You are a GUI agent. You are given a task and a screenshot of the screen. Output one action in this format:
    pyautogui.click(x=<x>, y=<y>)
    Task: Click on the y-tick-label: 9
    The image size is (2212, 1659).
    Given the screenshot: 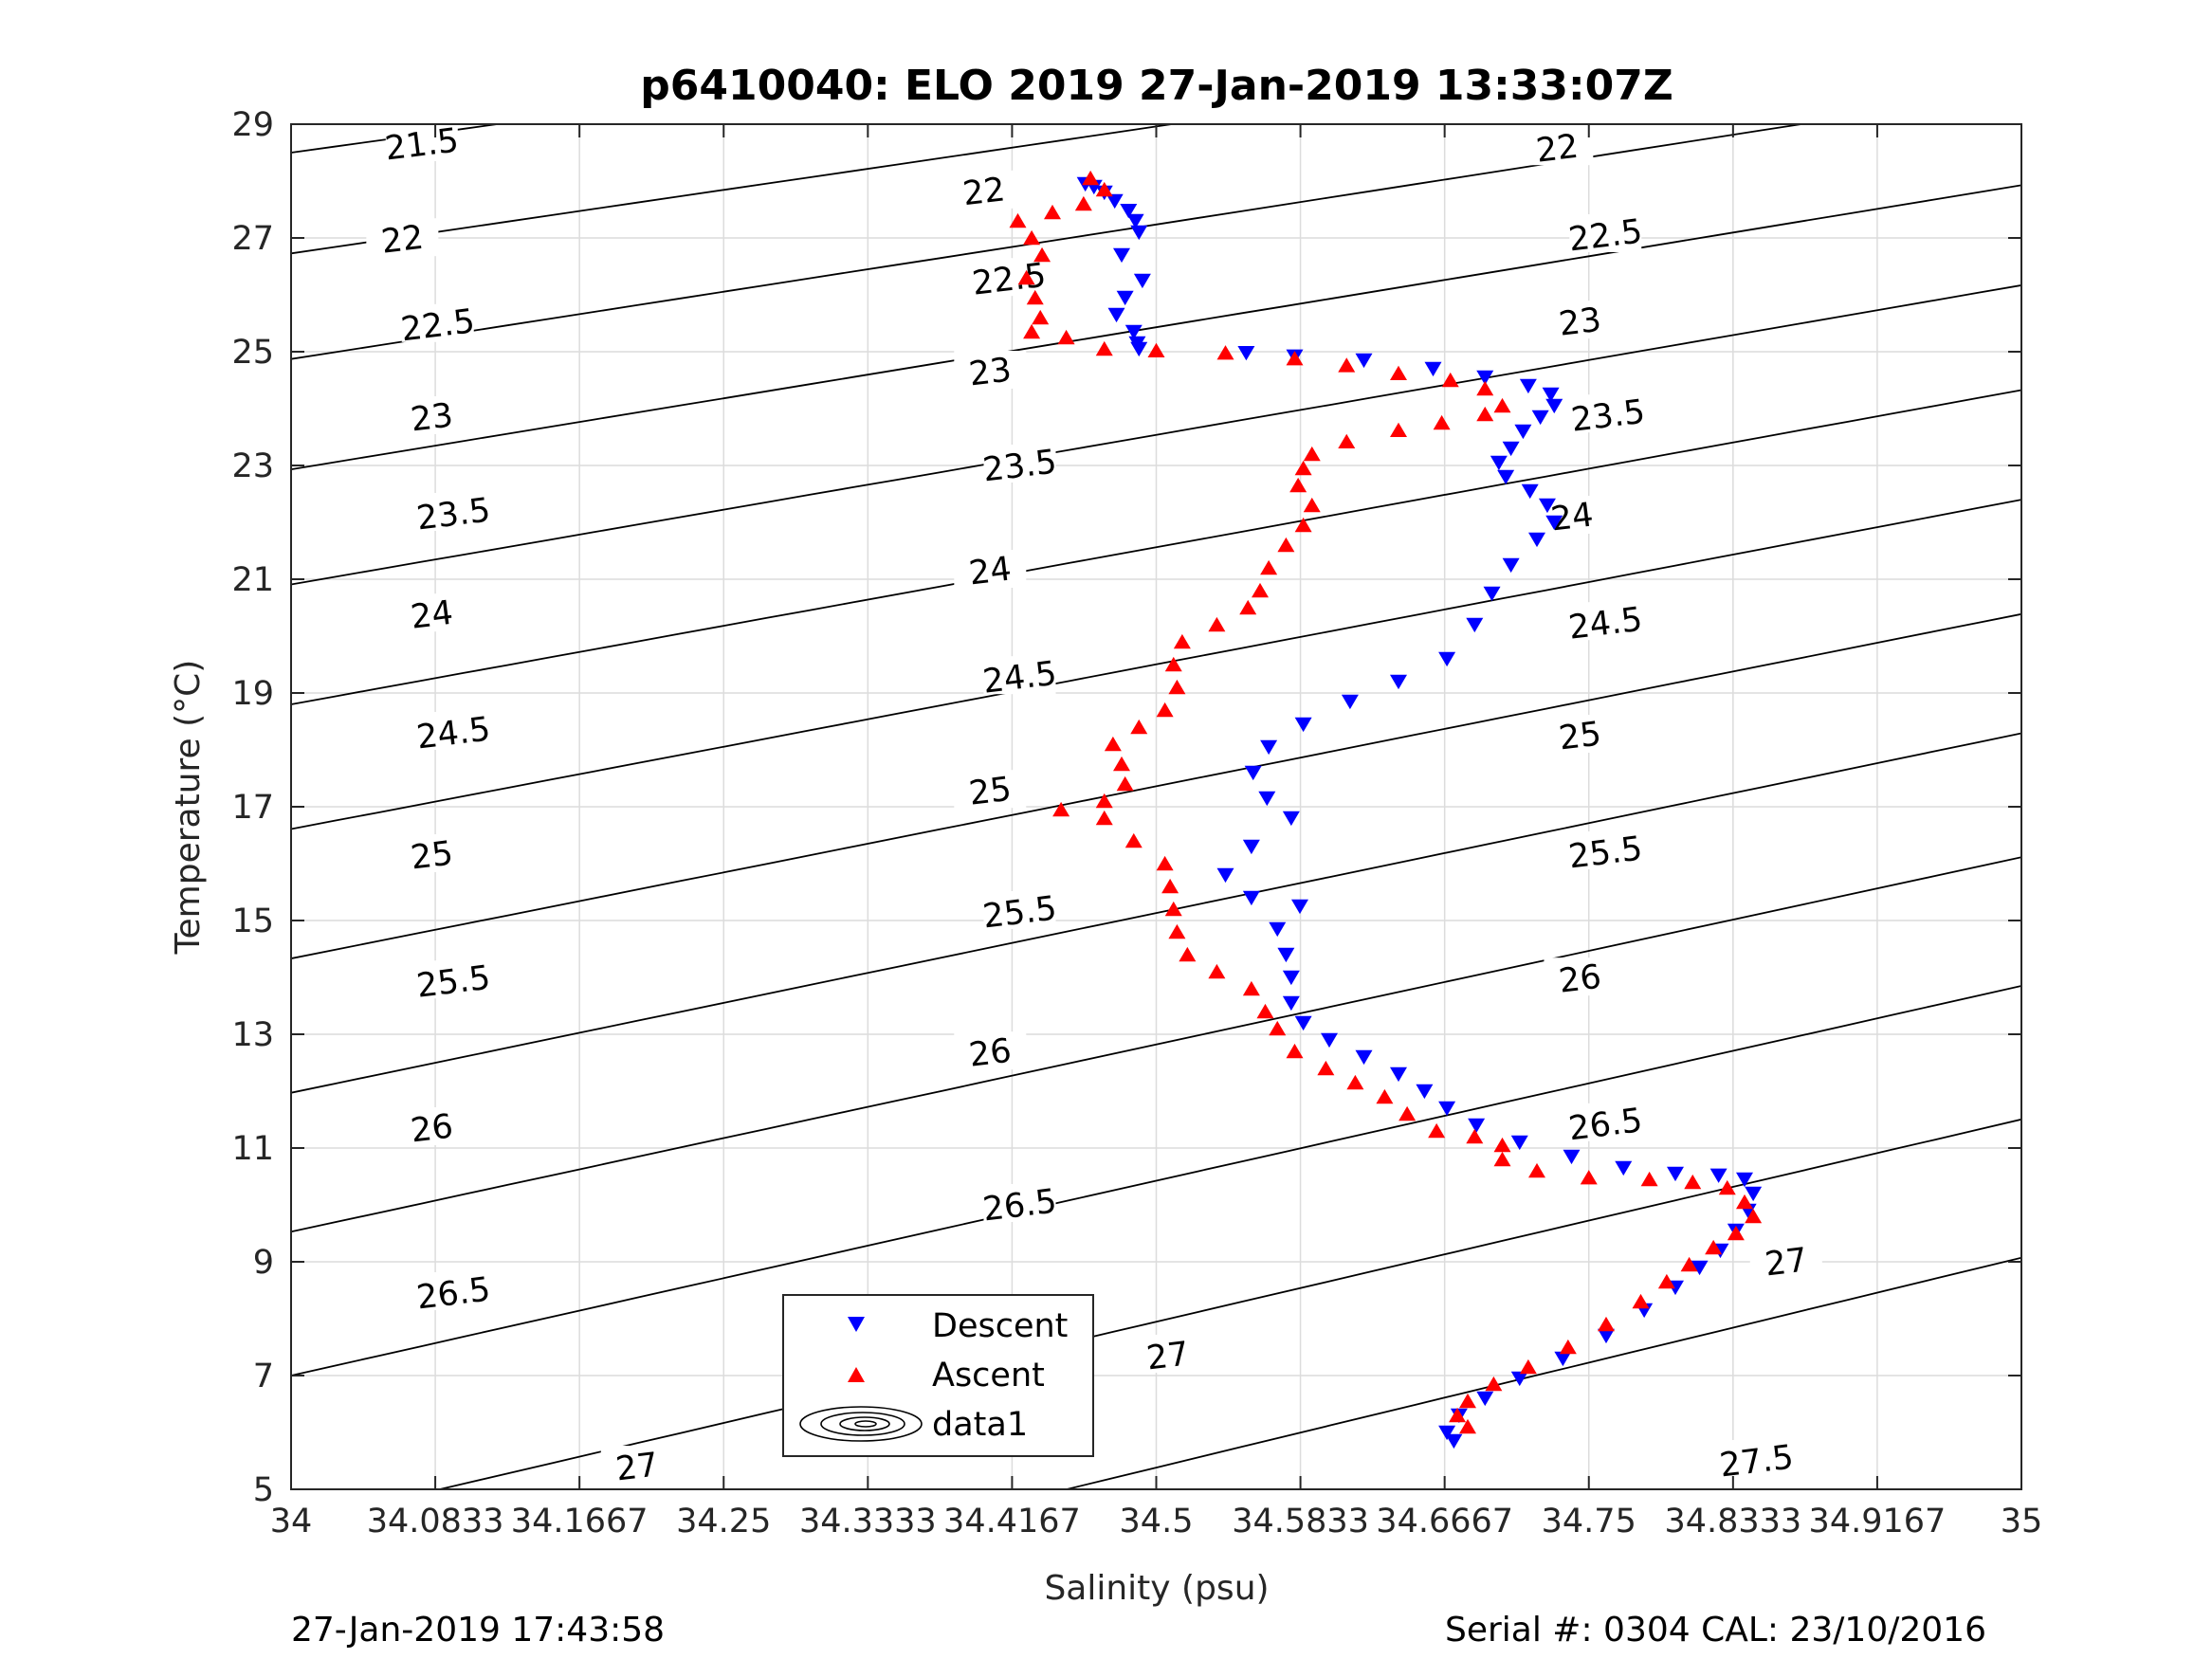 What is the action you would take?
    pyautogui.click(x=263, y=1263)
    